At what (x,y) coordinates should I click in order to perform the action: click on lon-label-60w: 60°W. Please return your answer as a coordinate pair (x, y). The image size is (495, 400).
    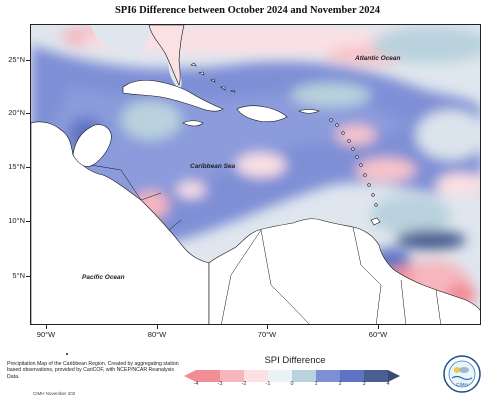
    Looking at the image, I should click on (378, 334).